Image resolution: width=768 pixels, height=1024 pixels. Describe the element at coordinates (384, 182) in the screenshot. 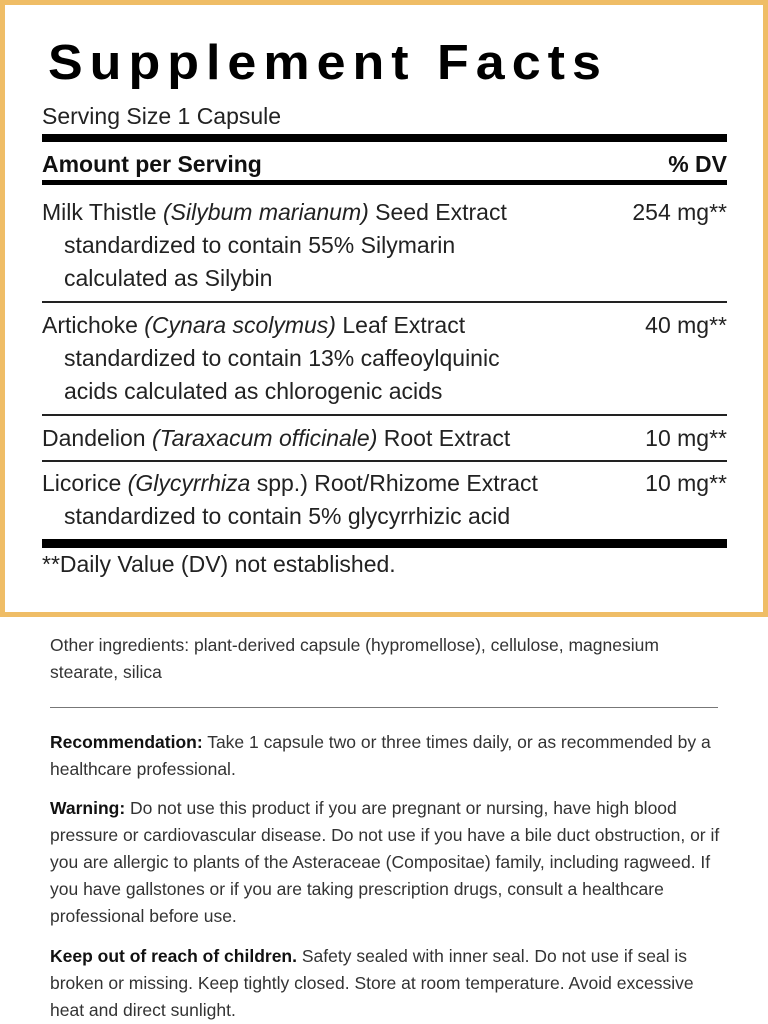

I see `medium-divider` at that location.